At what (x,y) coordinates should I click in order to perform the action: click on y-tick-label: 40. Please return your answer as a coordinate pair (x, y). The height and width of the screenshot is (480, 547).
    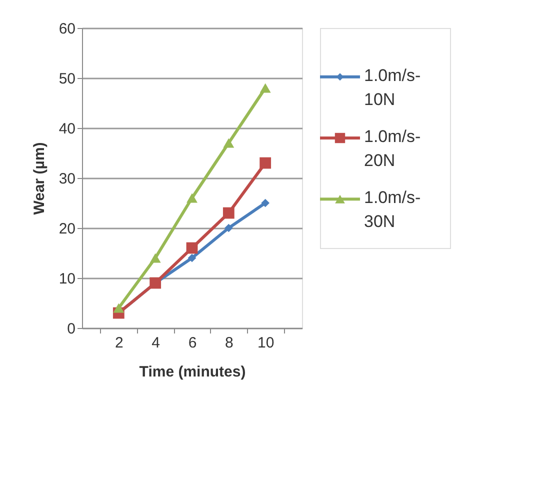
    Looking at the image, I should click on (67, 129).